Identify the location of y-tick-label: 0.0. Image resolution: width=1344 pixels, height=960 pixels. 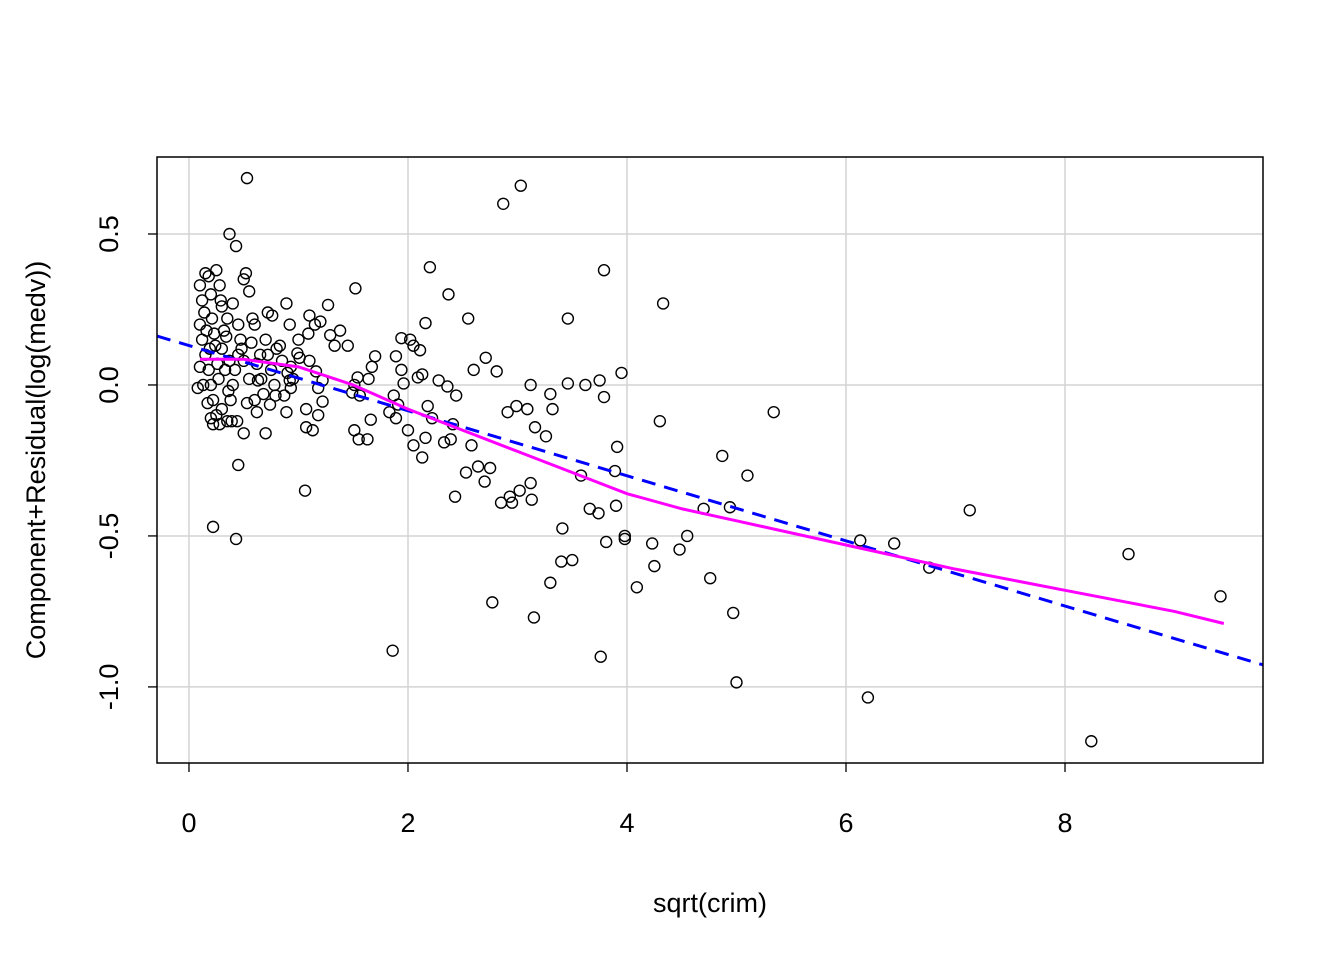
(109, 385).